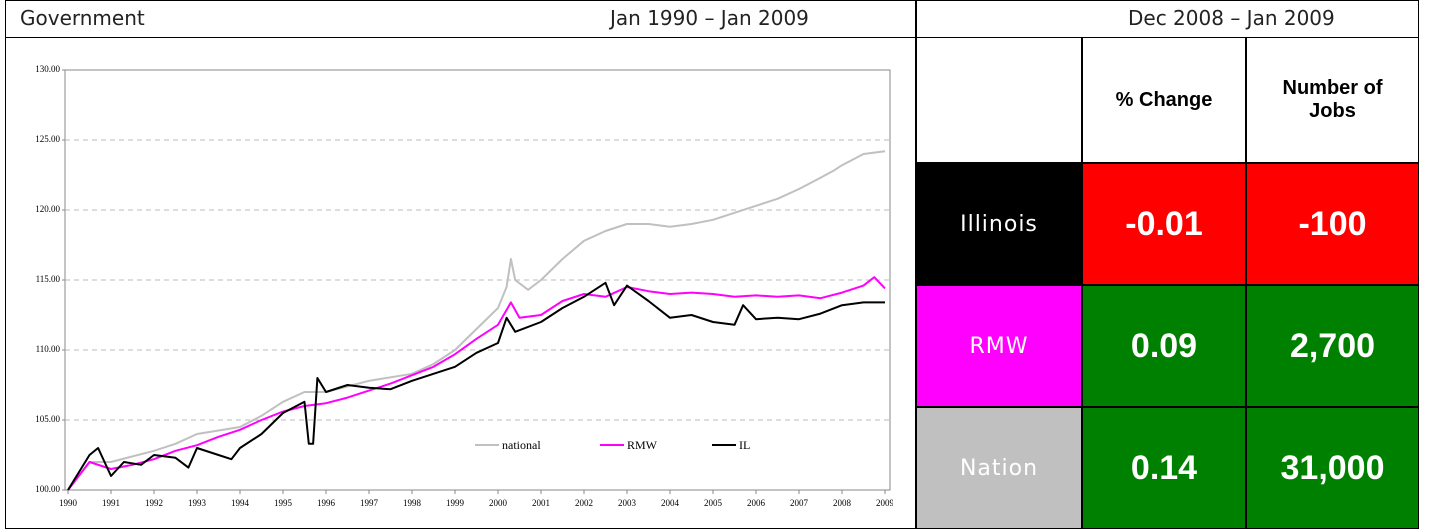 The height and width of the screenshot is (529, 1432). Describe the element at coordinates (884, 503) in the screenshot. I see `x-tick-label: 2009` at that location.